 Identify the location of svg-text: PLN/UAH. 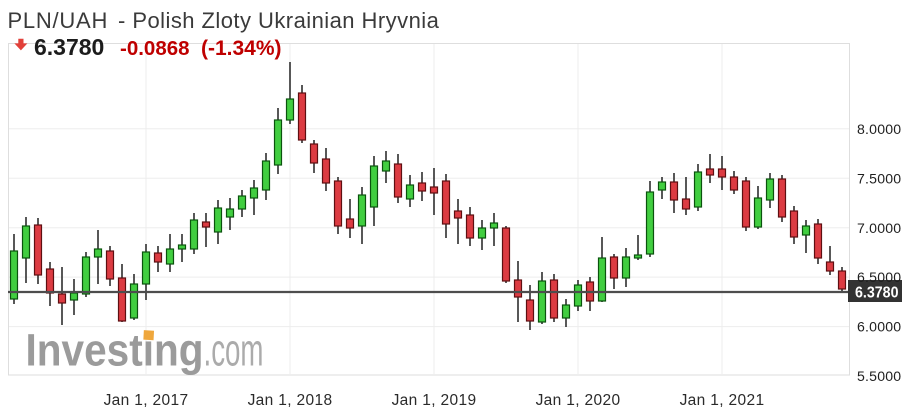
(58, 20).